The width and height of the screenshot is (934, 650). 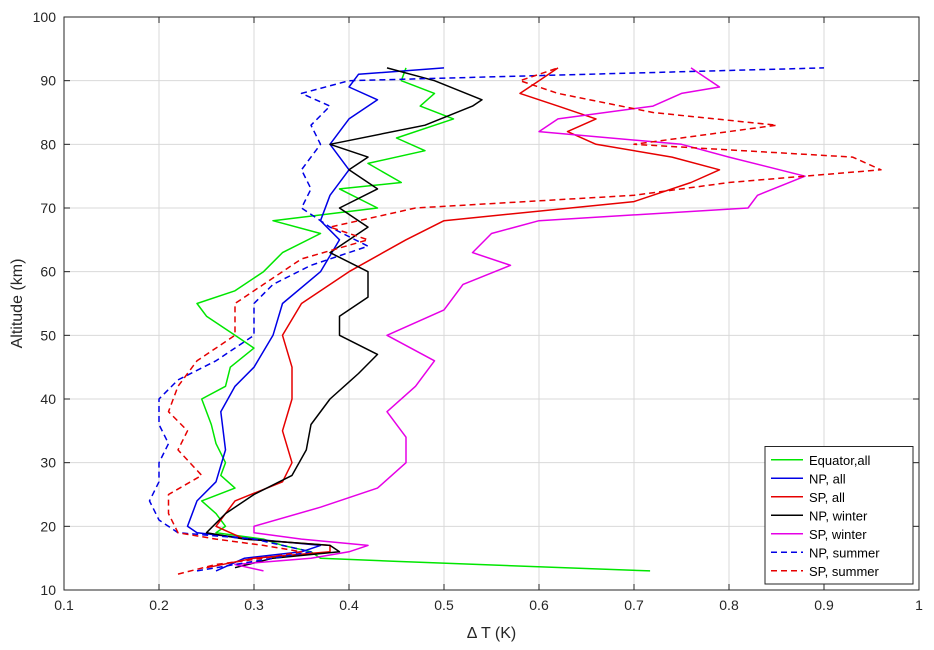 I want to click on x-tick-label: 0.3, so click(x=254, y=605).